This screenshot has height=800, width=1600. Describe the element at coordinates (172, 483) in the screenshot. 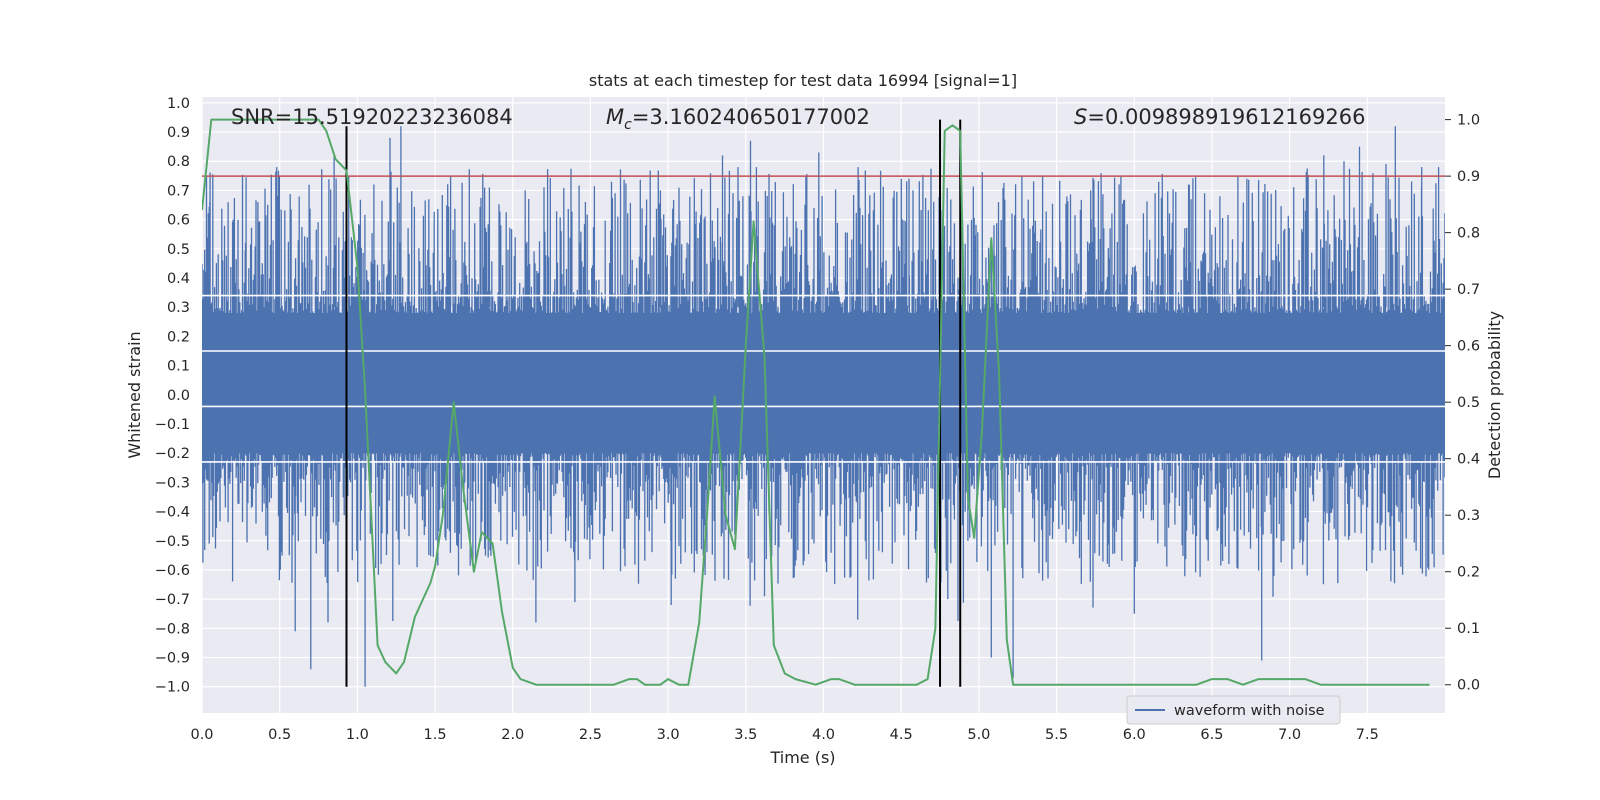

I see `left-y-tick-label: −0.3` at that location.